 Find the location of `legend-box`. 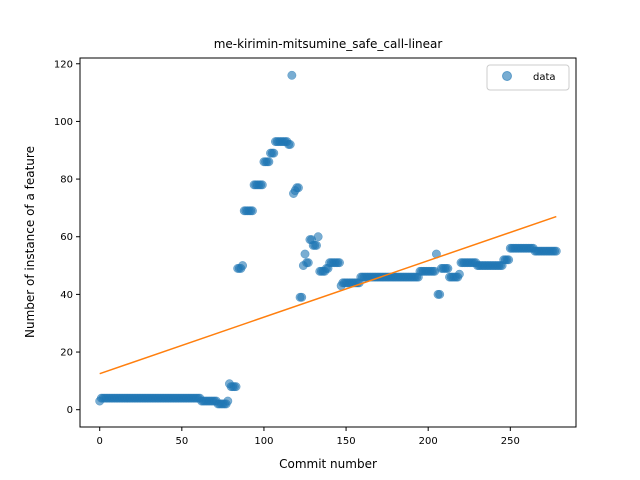

legend-box is located at coordinates (528, 77).